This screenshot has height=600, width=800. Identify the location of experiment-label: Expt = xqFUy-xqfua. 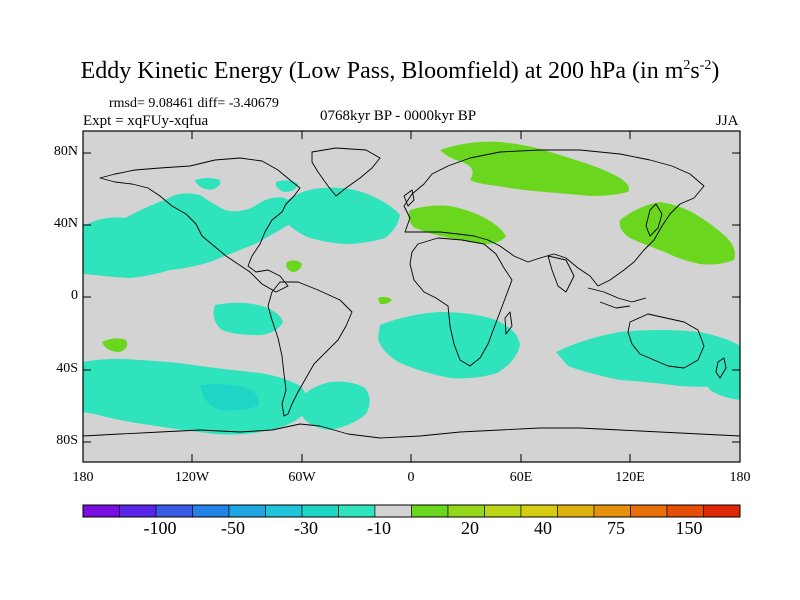
(146, 121).